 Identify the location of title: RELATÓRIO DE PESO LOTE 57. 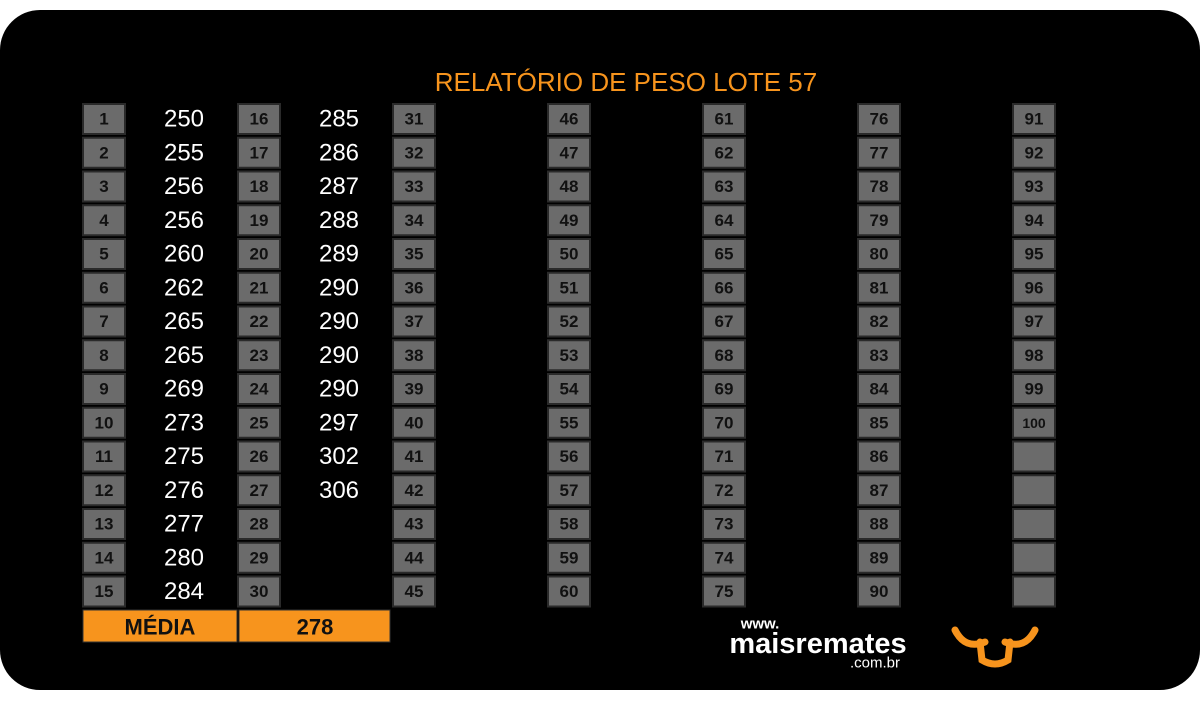
(626, 82).